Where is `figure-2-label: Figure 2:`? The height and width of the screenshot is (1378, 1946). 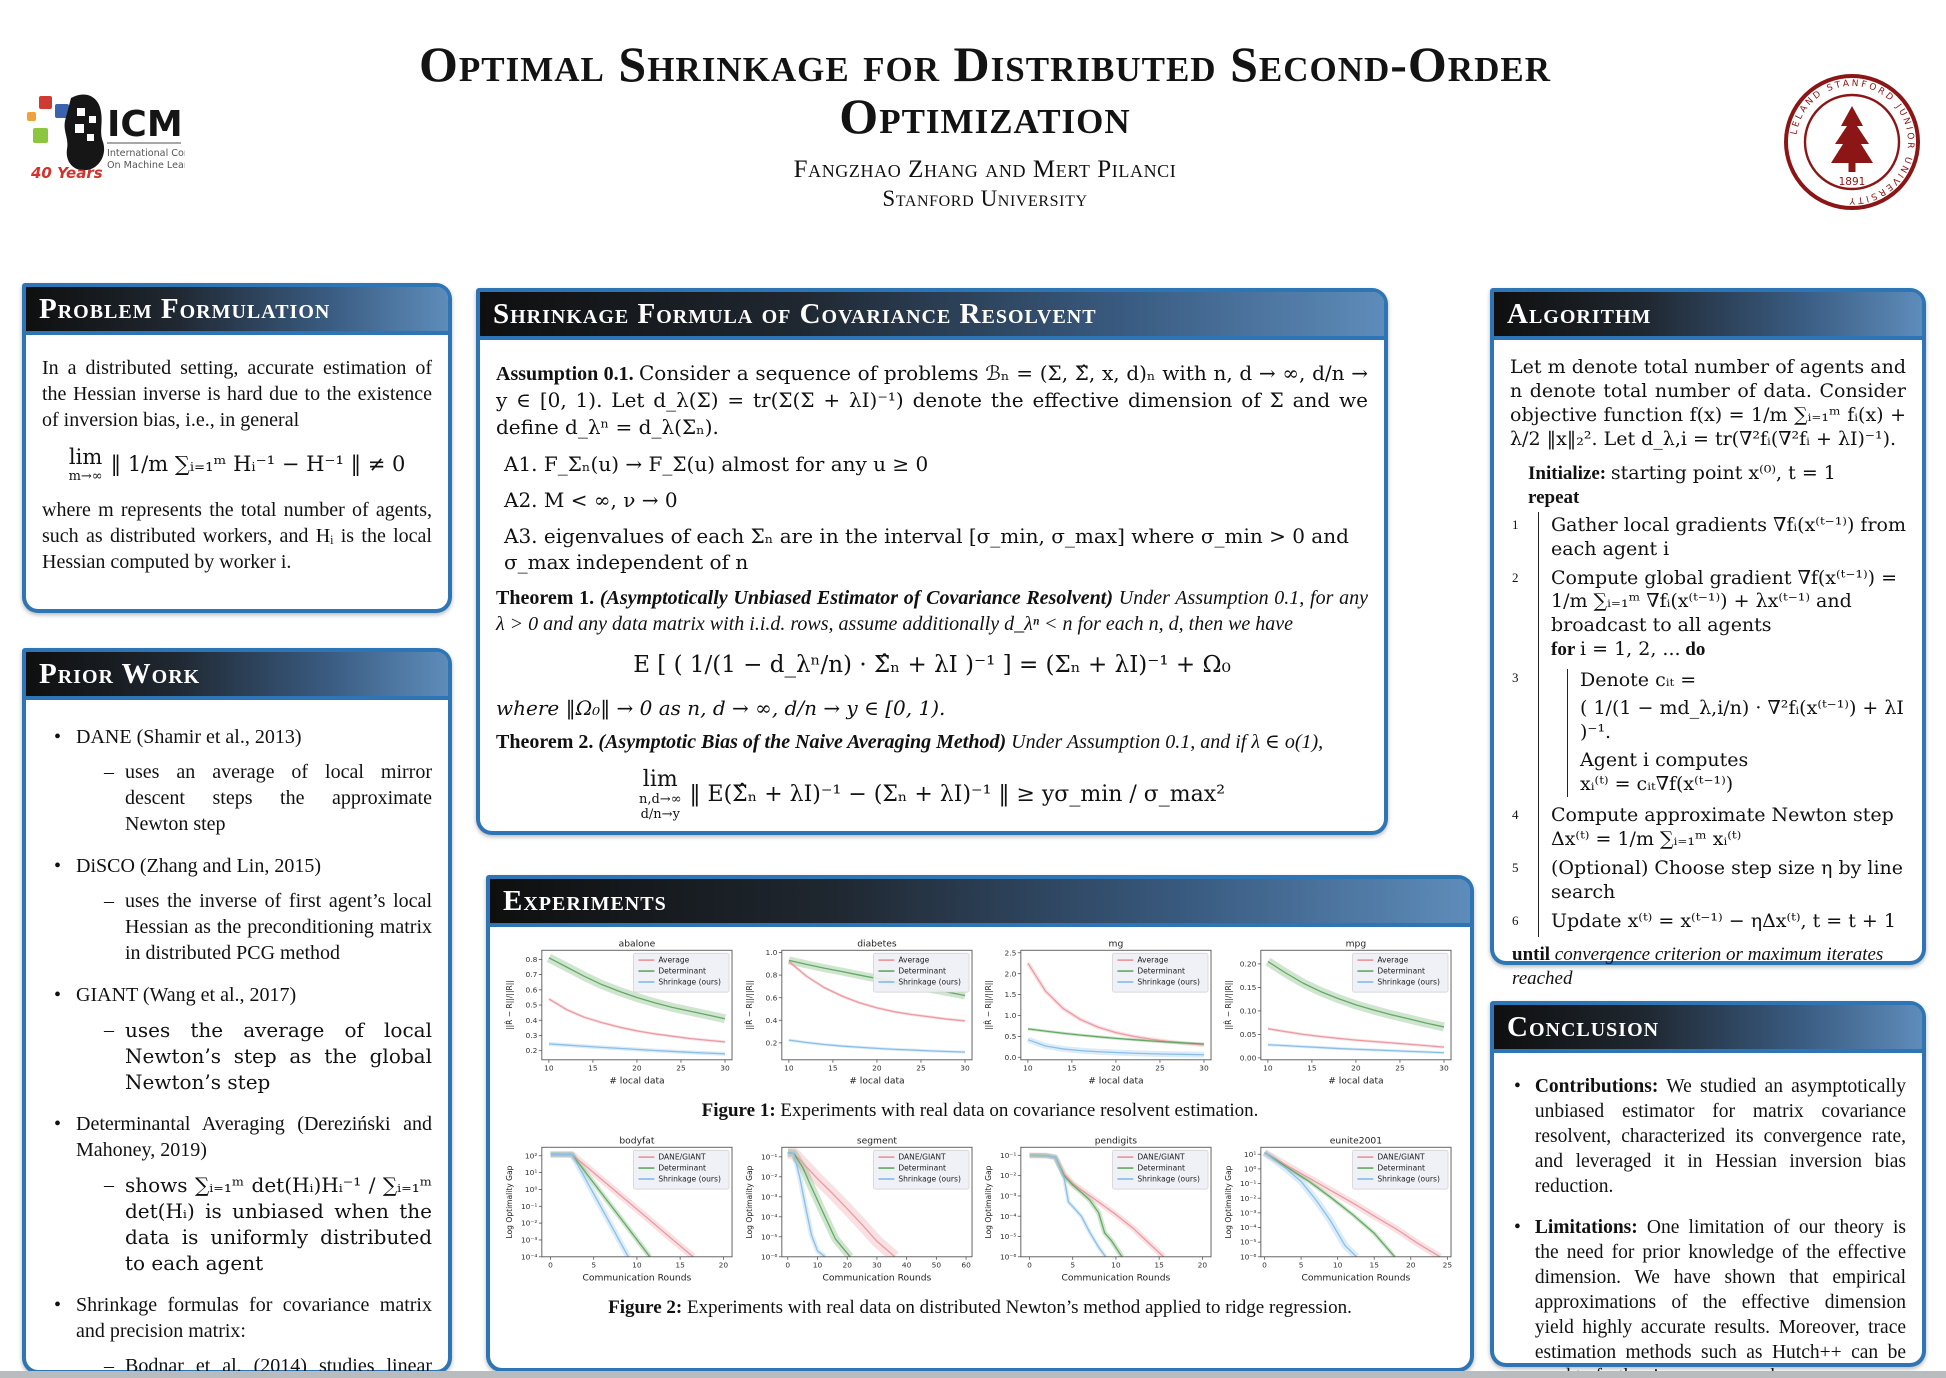
figure-2-label: Figure 2: is located at coordinates (645, 1307).